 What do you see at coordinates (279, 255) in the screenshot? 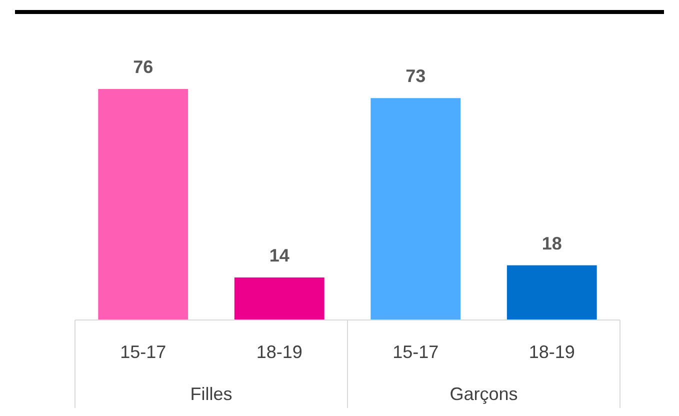
I see `data-label: 14` at bounding box center [279, 255].